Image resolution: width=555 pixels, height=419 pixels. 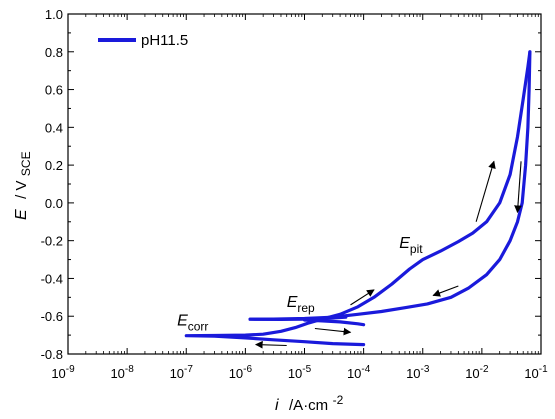 What do you see at coordinates (21, 214) in the screenshot?
I see `y-axis-symbol: E` at bounding box center [21, 214].